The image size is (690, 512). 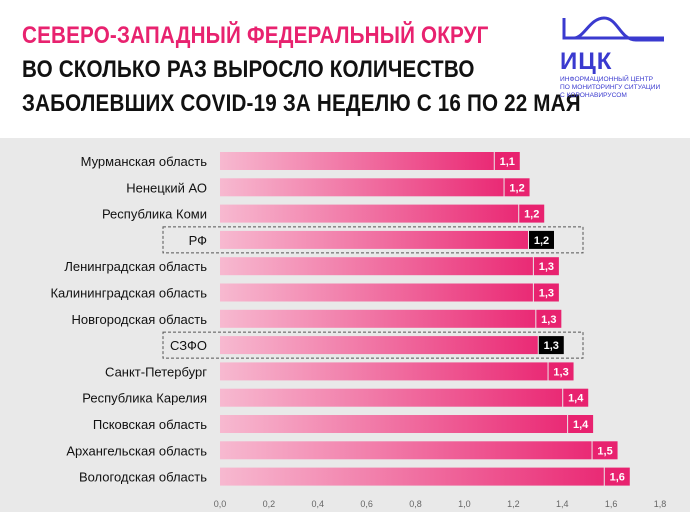 What do you see at coordinates (318, 504) in the screenshot?
I see `x-tick-label: 0,4` at bounding box center [318, 504].